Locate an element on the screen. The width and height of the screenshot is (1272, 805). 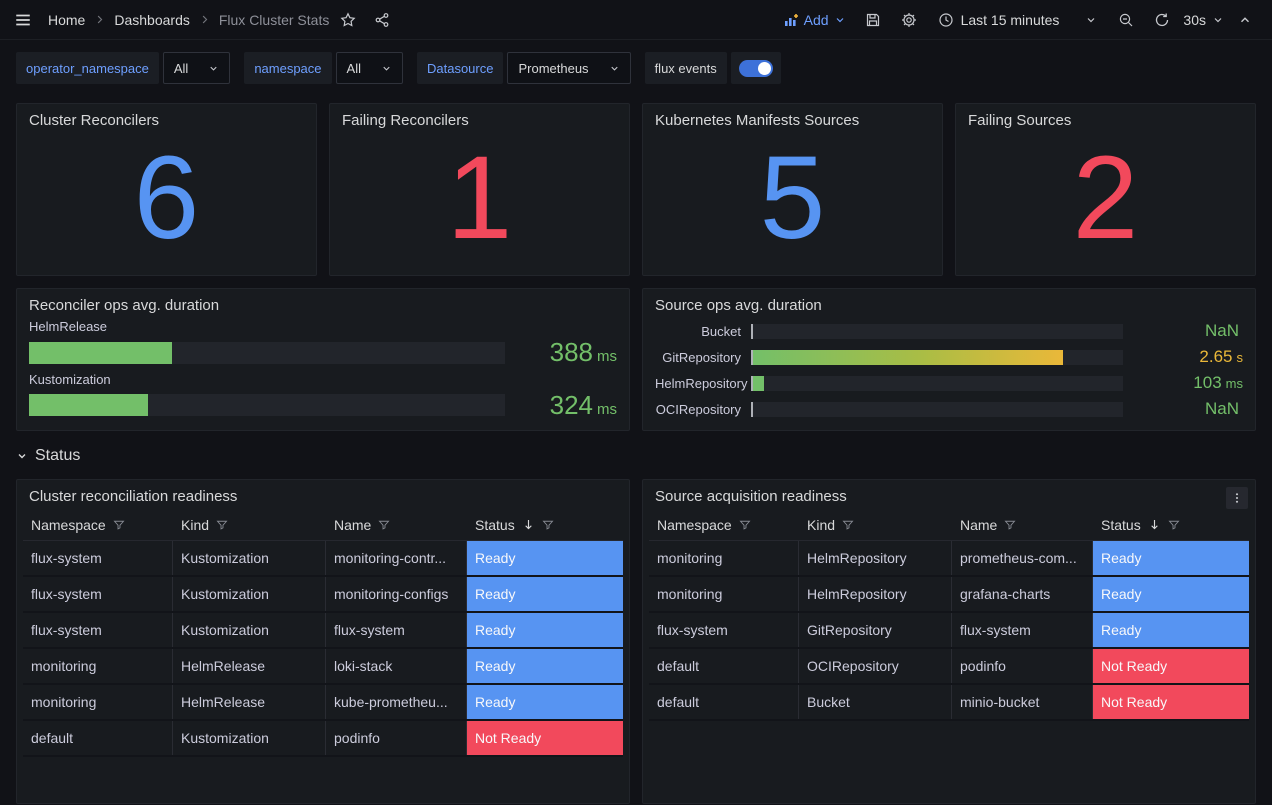
flux-events-toggle is located at coordinates (755, 68).